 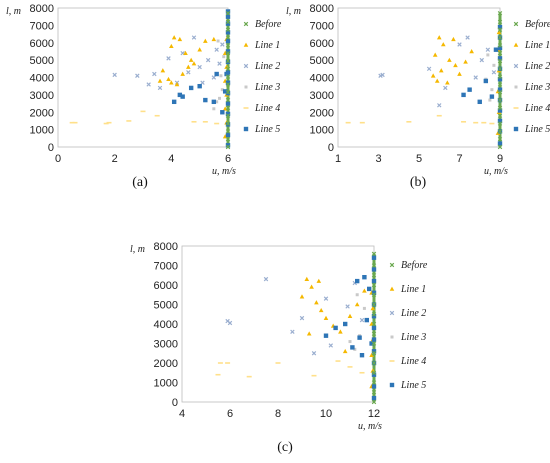 What do you see at coordinates (419, 159) in the screenshot?
I see `x-tick-label: 5` at bounding box center [419, 159].